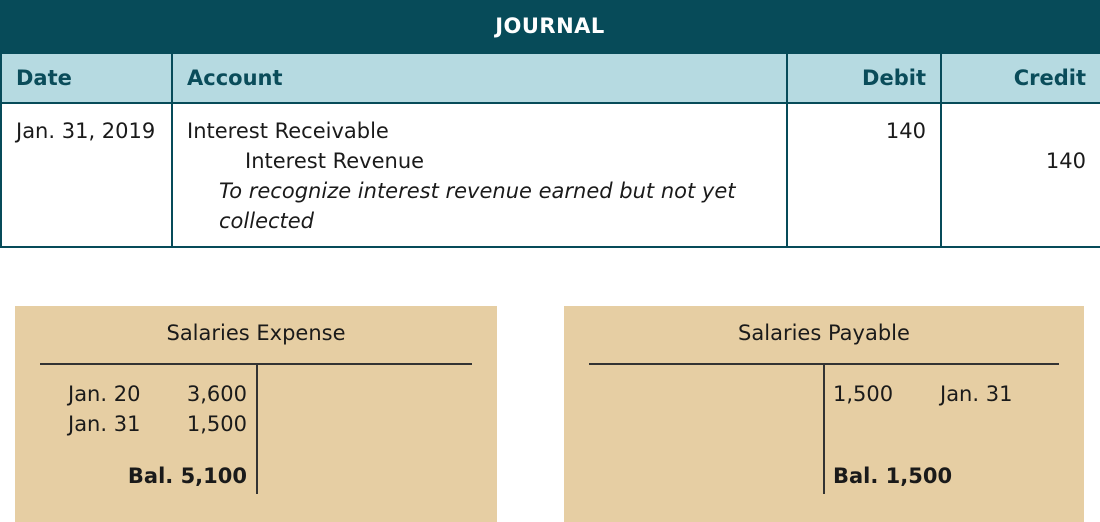 The height and width of the screenshot is (522, 1100). What do you see at coordinates (216, 424) in the screenshot?
I see `debit-entry-amount: 1,500` at bounding box center [216, 424].